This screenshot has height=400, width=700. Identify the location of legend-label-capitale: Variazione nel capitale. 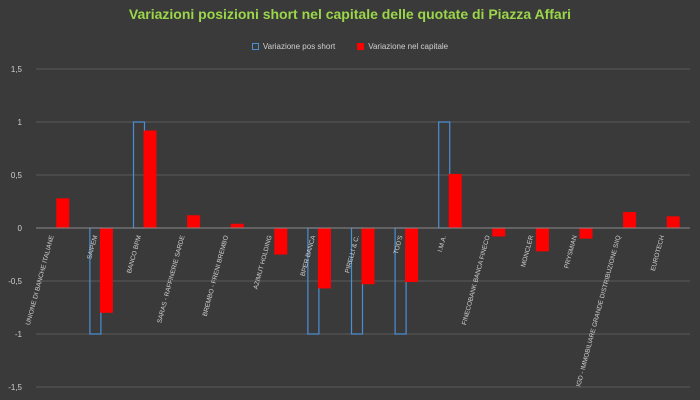
(408, 46).